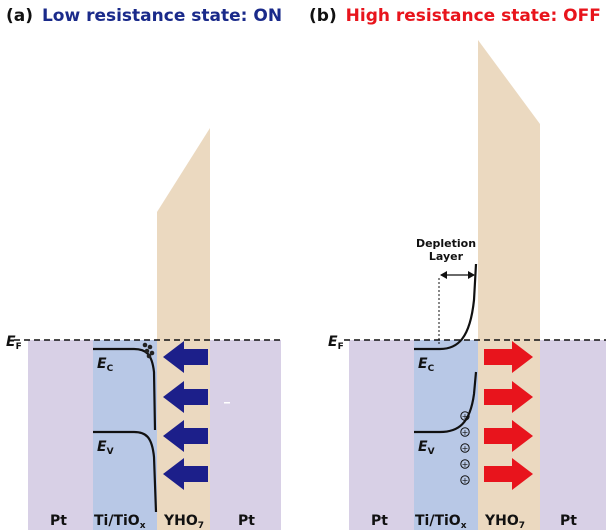 This screenshot has height=530, width=606. What do you see at coordinates (183, 521) in the screenshot?
I see `layer-label-yho-a: YHO7` at bounding box center [183, 521].